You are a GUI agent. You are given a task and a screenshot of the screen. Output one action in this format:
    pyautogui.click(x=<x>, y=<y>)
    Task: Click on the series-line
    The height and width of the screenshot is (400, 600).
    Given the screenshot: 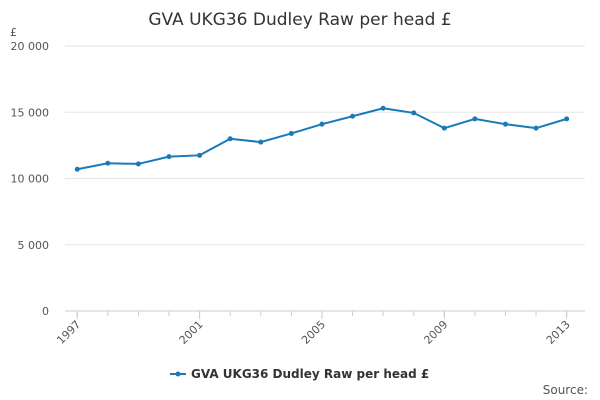 What is the action you would take?
    pyautogui.click(x=322, y=139)
    